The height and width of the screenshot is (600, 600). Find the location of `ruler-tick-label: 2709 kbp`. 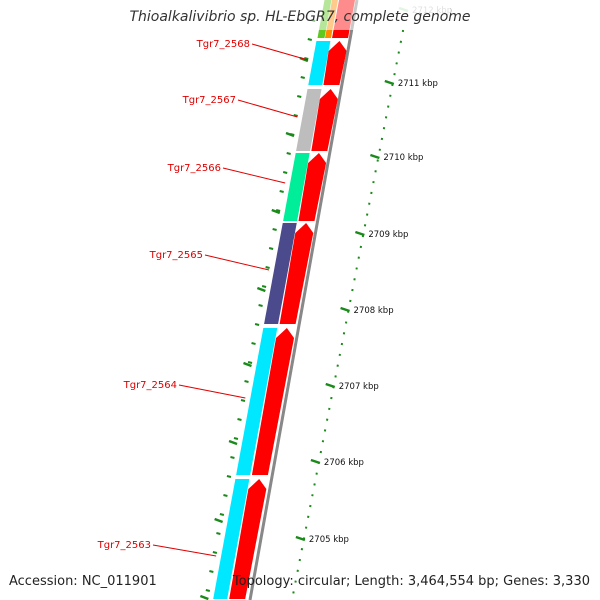

ruler-tick-label: 2709 kbp is located at coordinates (388, 235).